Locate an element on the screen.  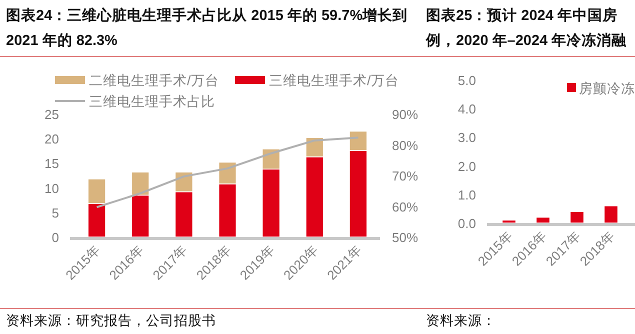
y2-tick-label: 90% is located at coordinates (405, 114).